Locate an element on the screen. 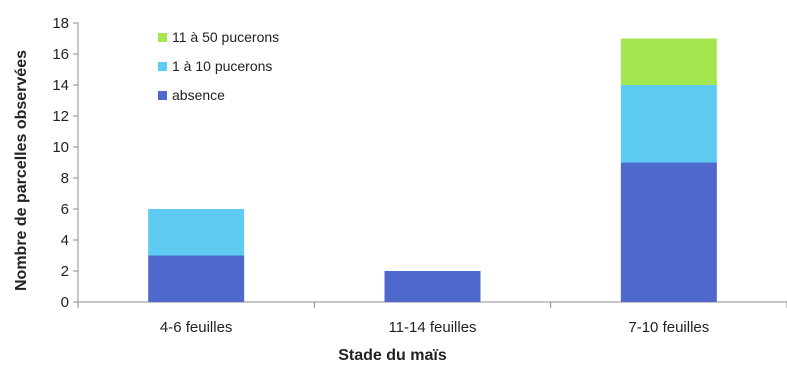 Image resolution: width=787 pixels, height=367 pixels. bar-segment-11-50-pucerons is located at coordinates (668, 61).